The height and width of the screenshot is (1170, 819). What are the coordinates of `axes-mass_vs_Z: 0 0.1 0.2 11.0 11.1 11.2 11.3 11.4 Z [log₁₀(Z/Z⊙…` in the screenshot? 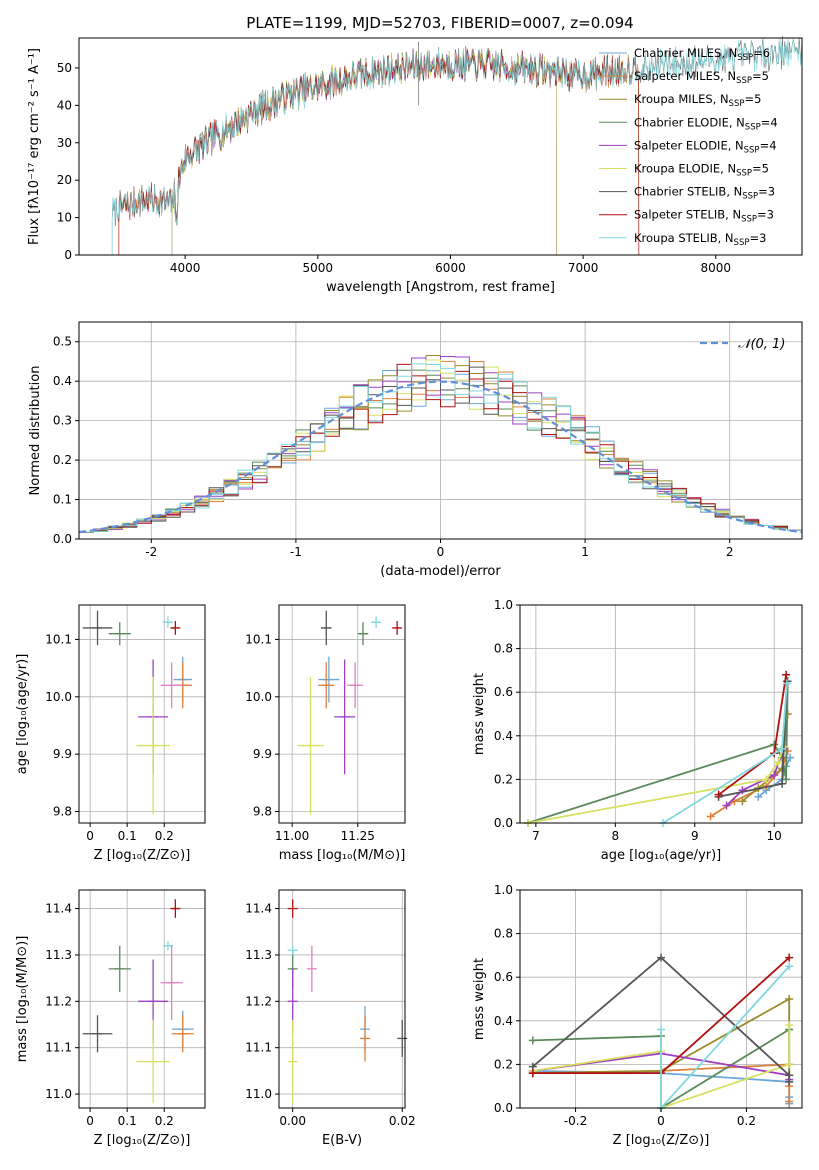 It's located at (110, 1018).